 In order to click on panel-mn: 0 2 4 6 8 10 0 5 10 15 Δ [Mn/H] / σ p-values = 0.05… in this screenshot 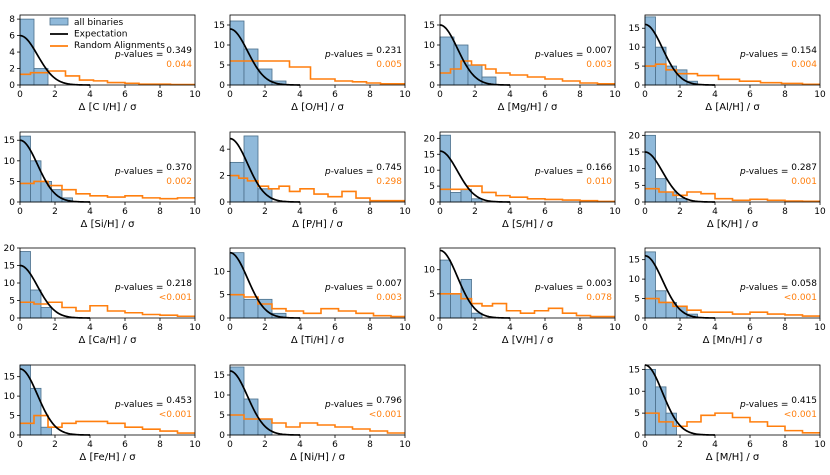, I will do `click(727, 296)`.